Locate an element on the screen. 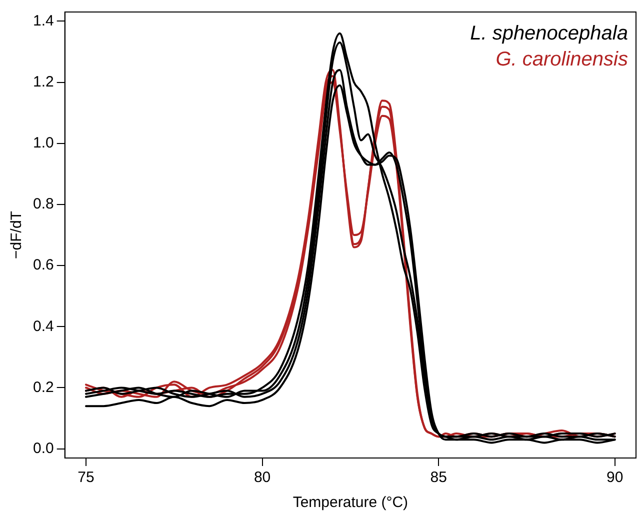 Image resolution: width=642 pixels, height=518 pixels. x-tick-label: 90 is located at coordinates (615, 477).